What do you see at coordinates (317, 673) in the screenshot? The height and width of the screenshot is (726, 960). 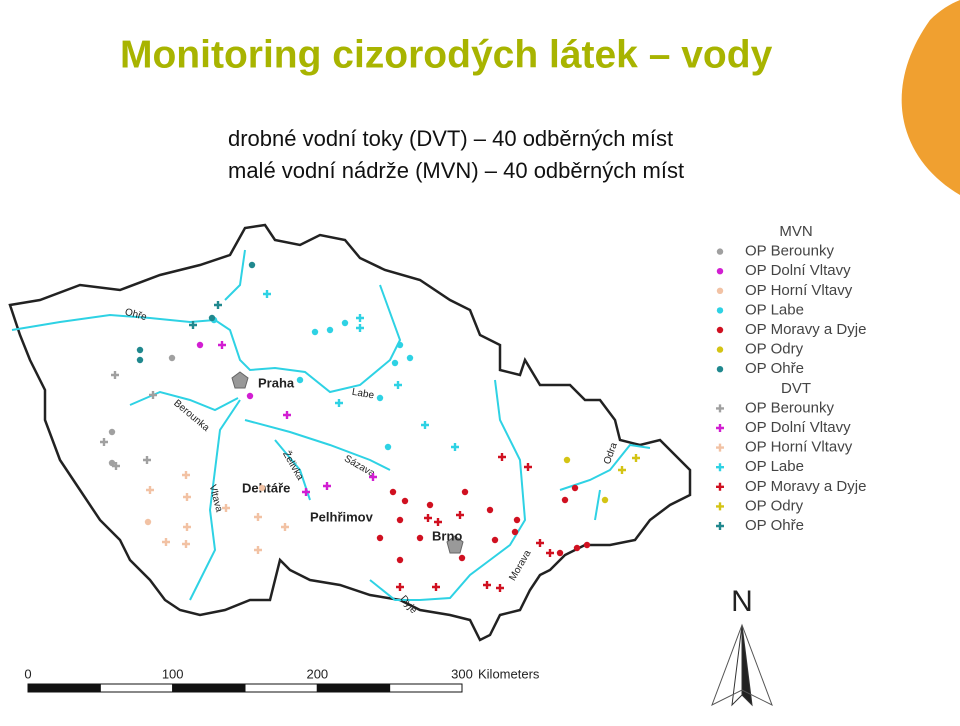 I see `scale-label: 200` at bounding box center [317, 673].